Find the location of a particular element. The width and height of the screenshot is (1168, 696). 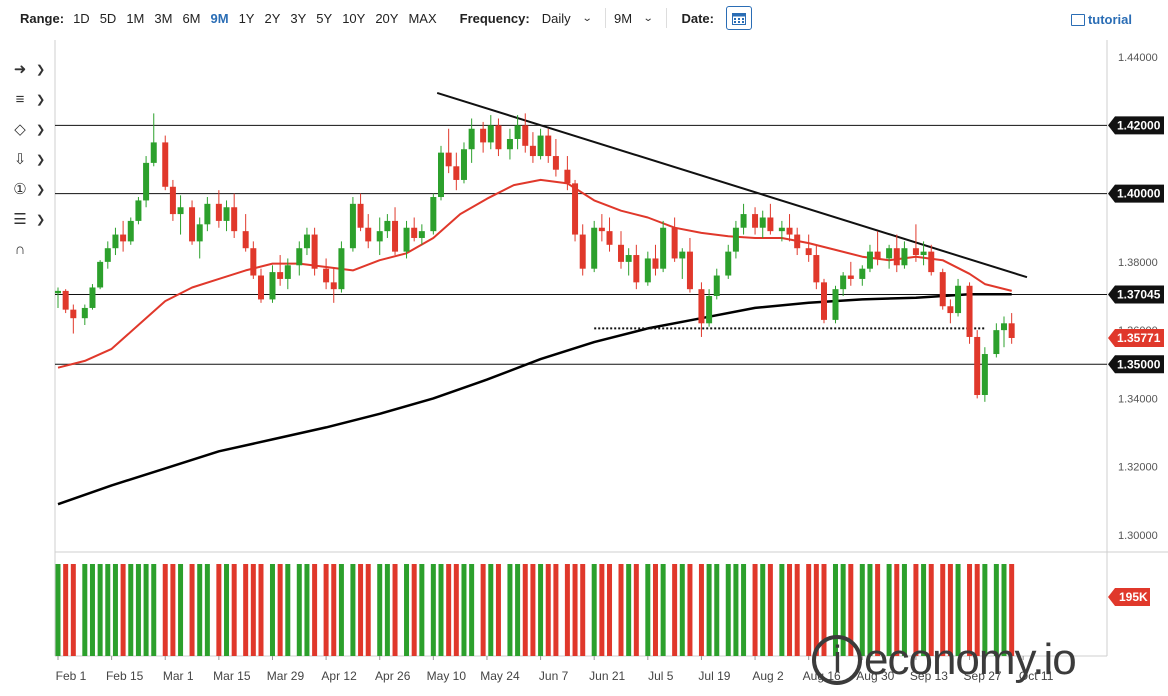

range-button-1m: 1M is located at coordinates (135, 18).